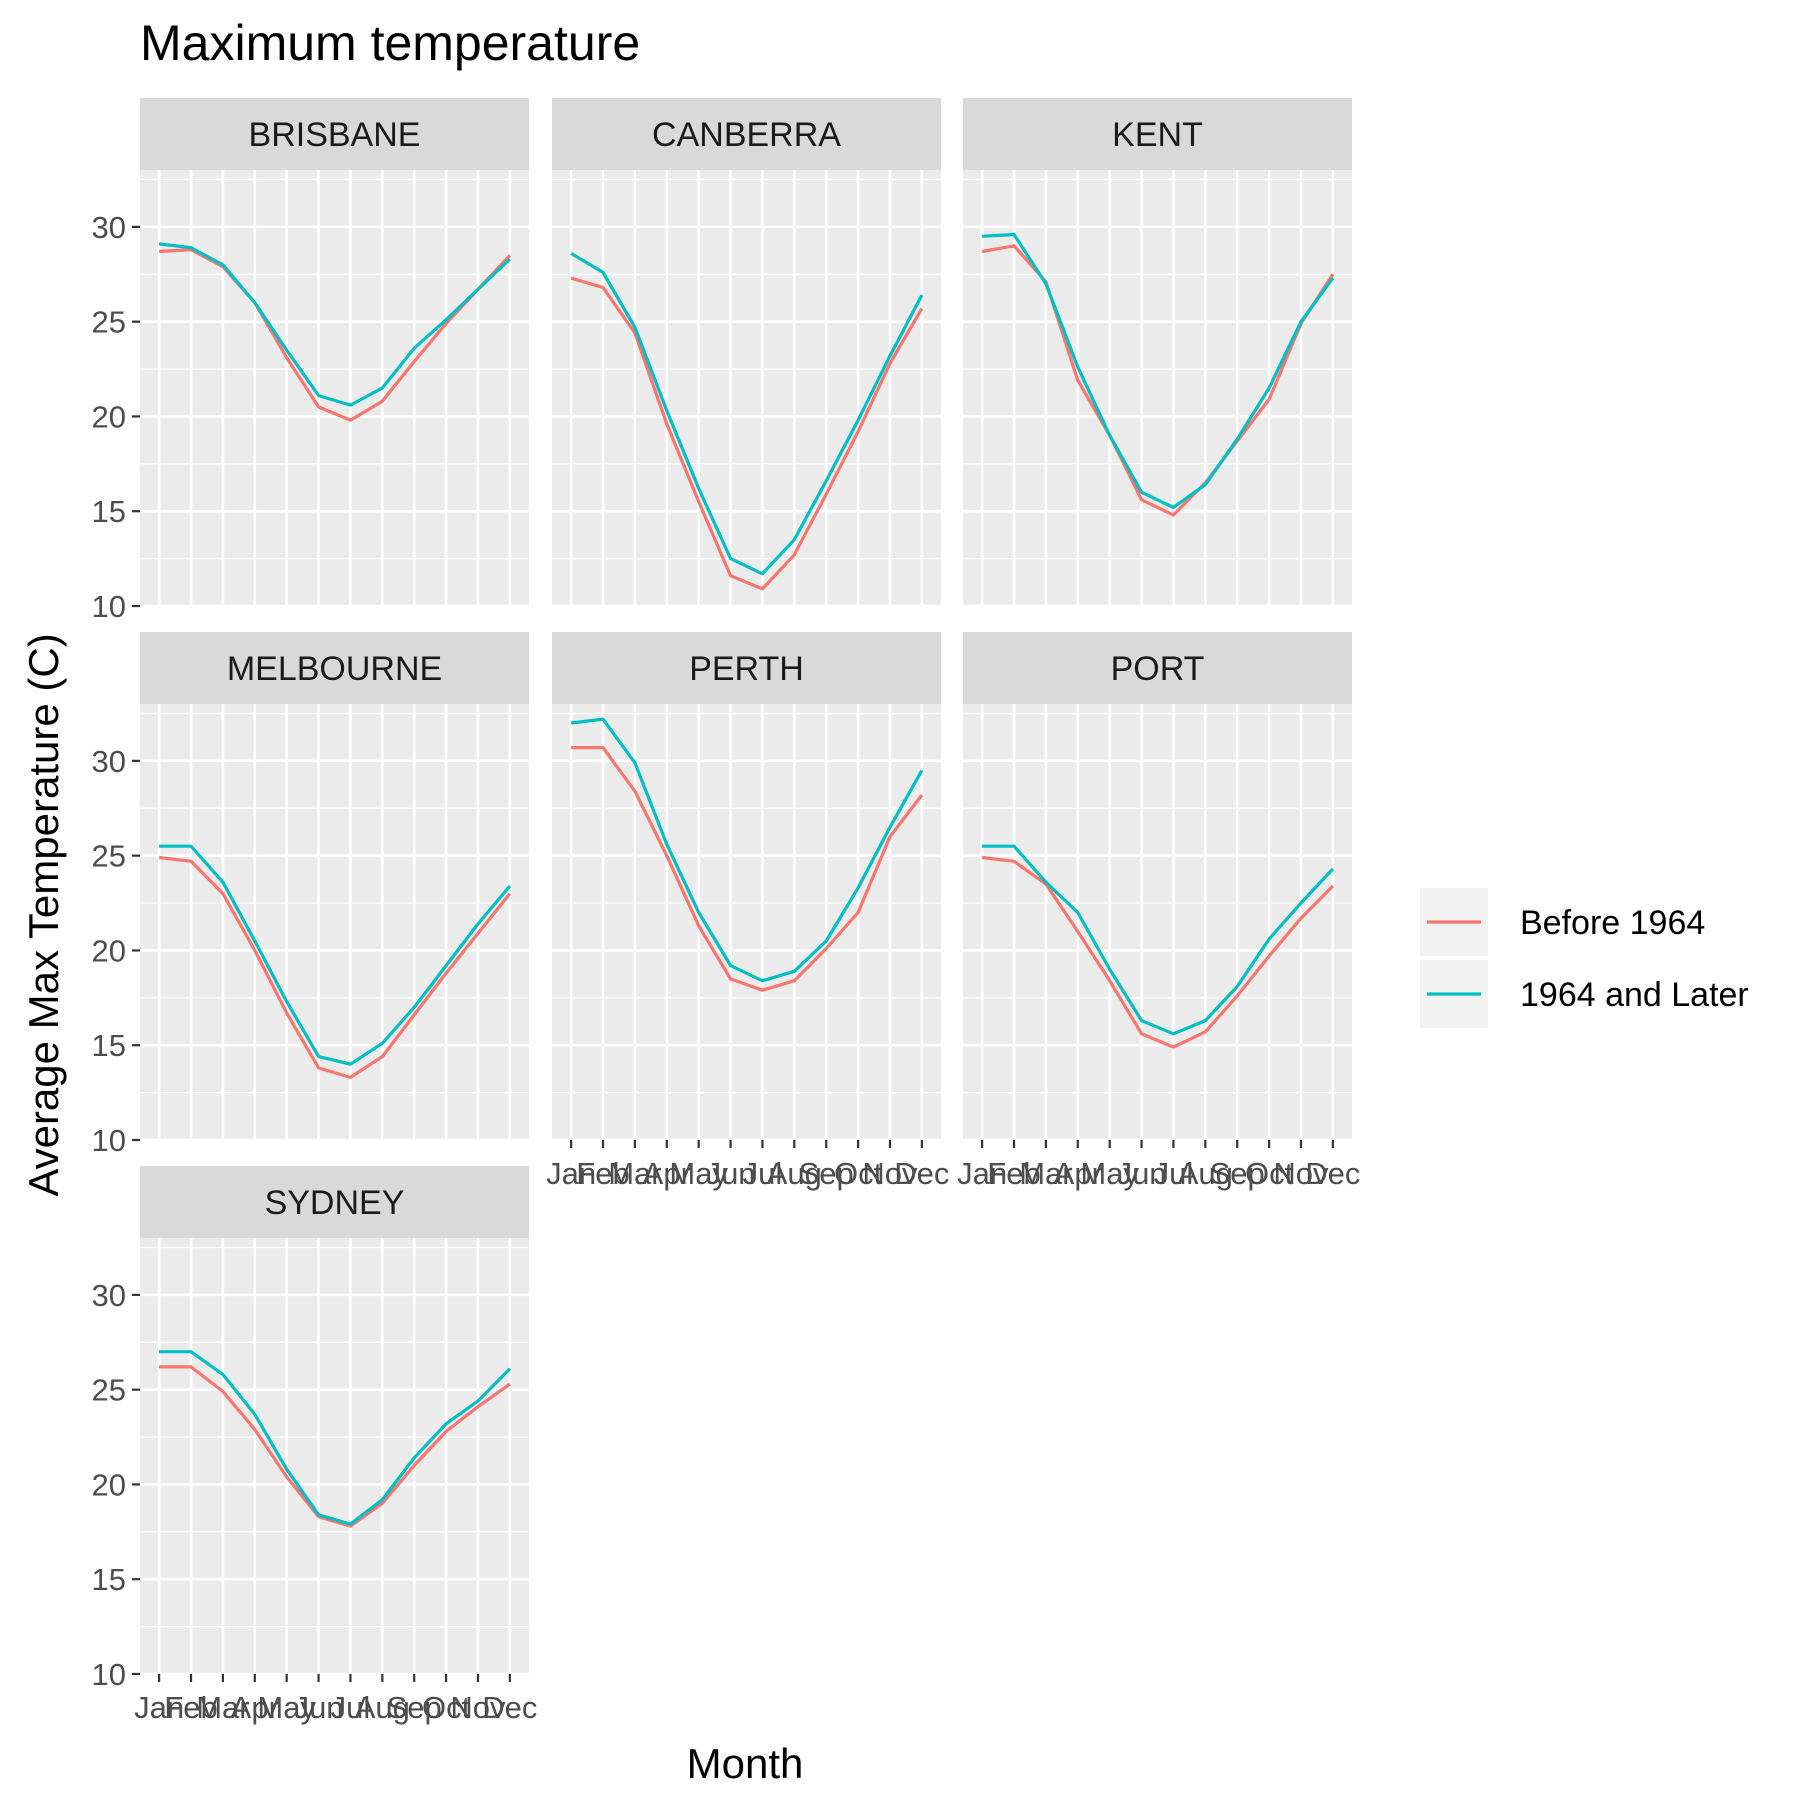 The image size is (1800, 1800). I want to click on facet-strip-kent, so click(1157, 134).